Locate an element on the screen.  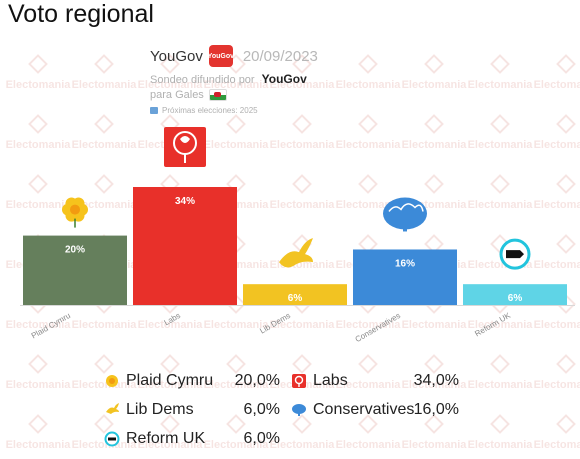
ballot-box-icon is located at coordinates (154, 110).